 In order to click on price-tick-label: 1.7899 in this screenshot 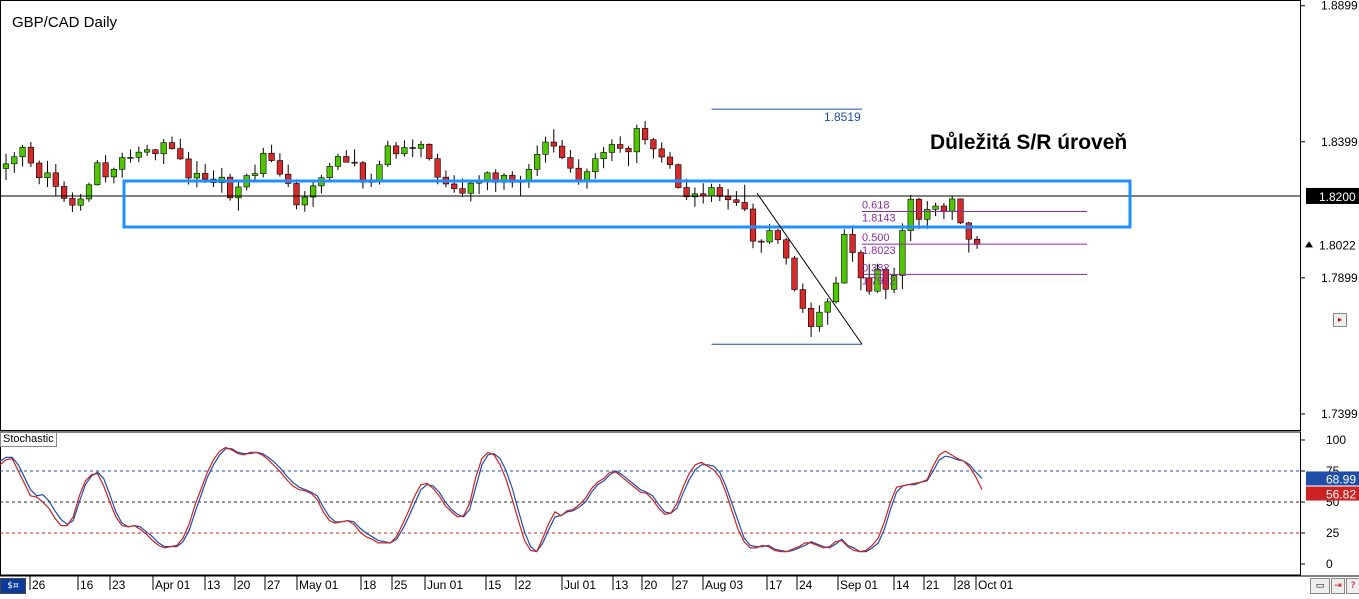, I will do `click(1339, 278)`.